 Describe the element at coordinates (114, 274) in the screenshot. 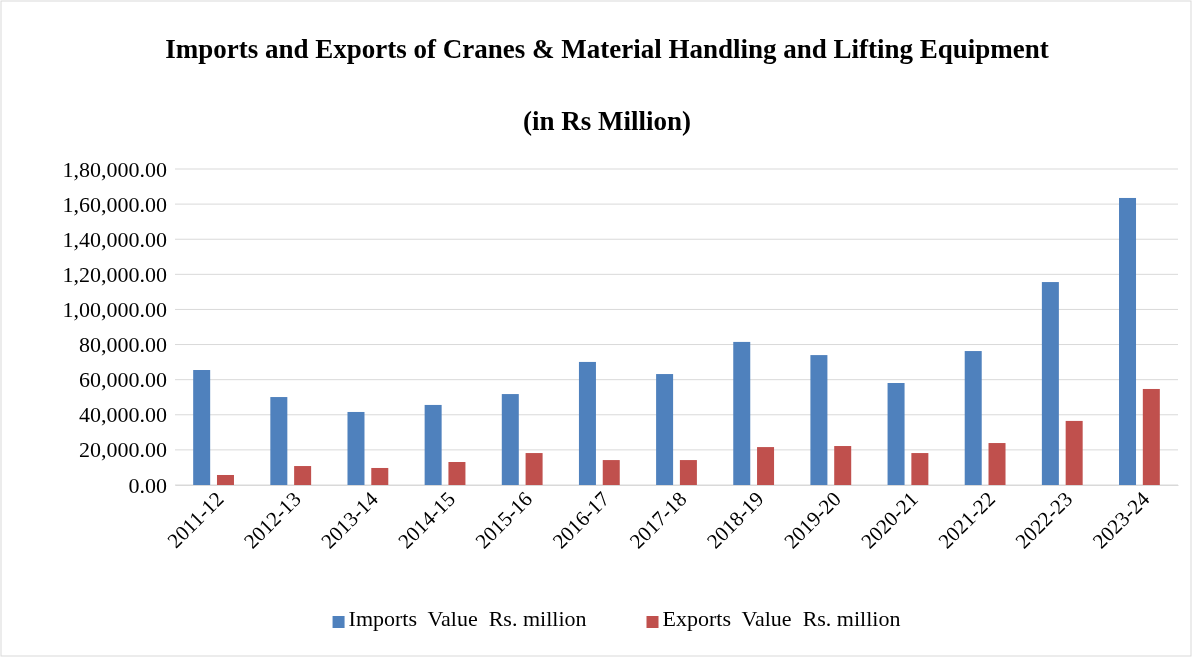

I see `y-tick-label: 1,20,000.00` at that location.